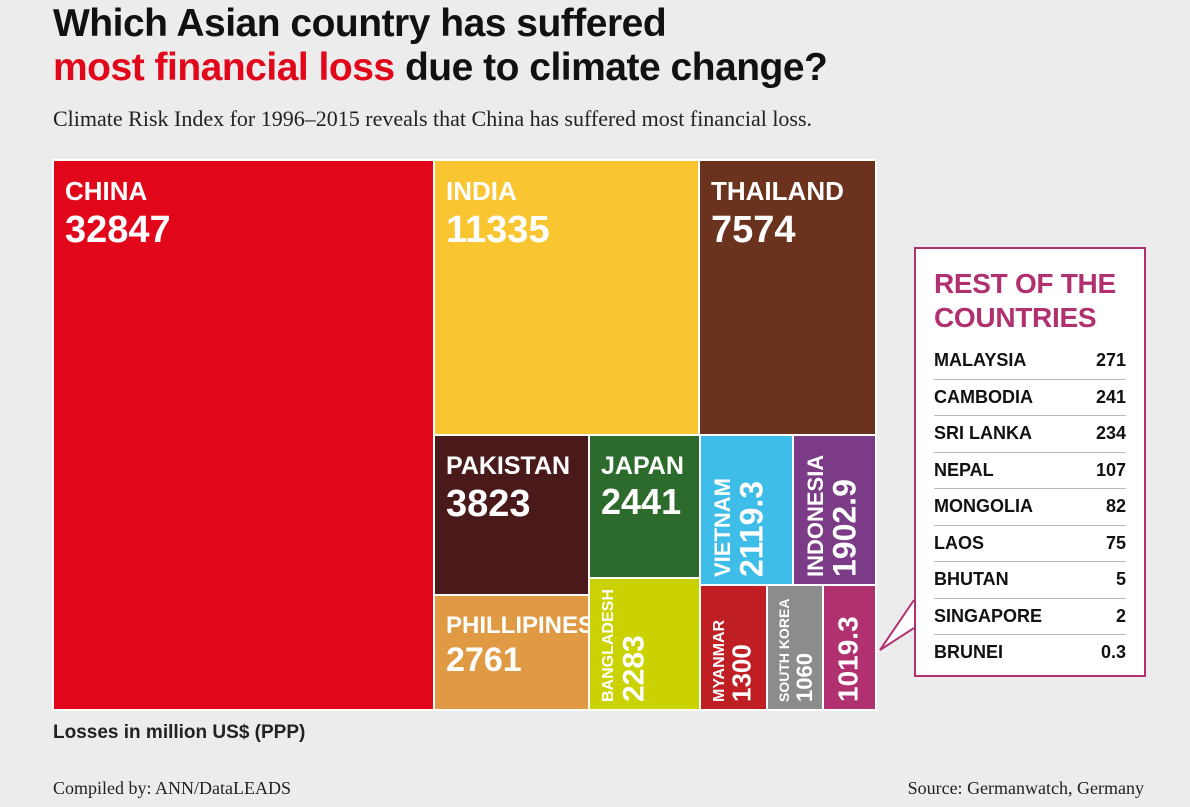  Describe the element at coordinates (964, 469) in the screenshot. I see `rest-country-name: NEPAL` at that location.